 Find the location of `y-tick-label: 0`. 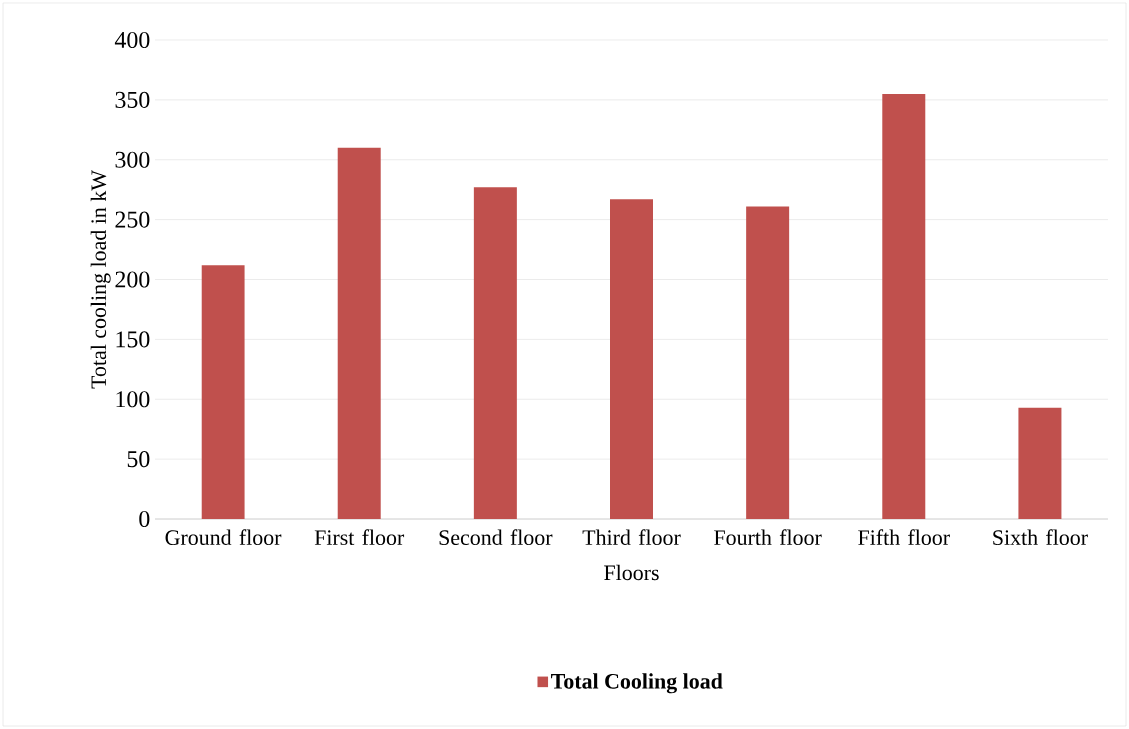

y-tick-label: 0 is located at coordinates (144, 519).